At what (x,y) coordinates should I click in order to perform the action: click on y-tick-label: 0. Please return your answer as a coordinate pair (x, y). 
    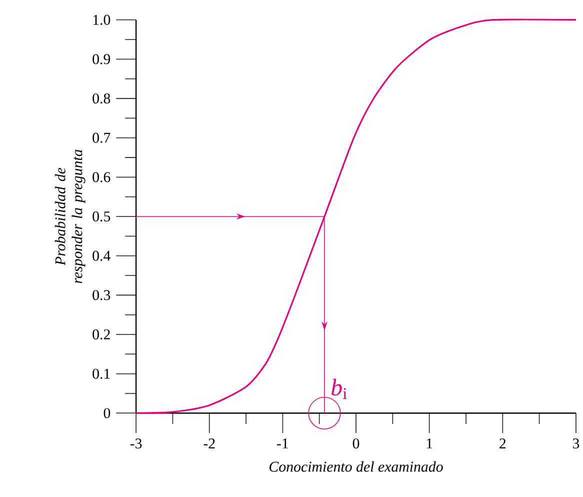
    Looking at the image, I should click on (107, 413).